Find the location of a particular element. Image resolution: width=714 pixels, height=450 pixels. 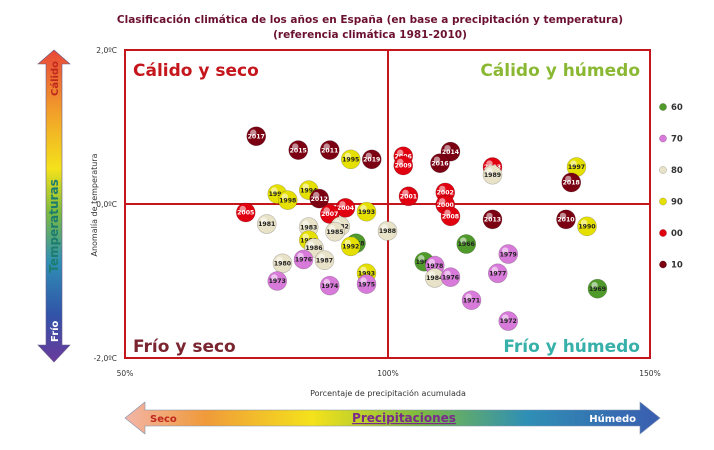

x-tick-left: 50% is located at coordinates (125, 373).